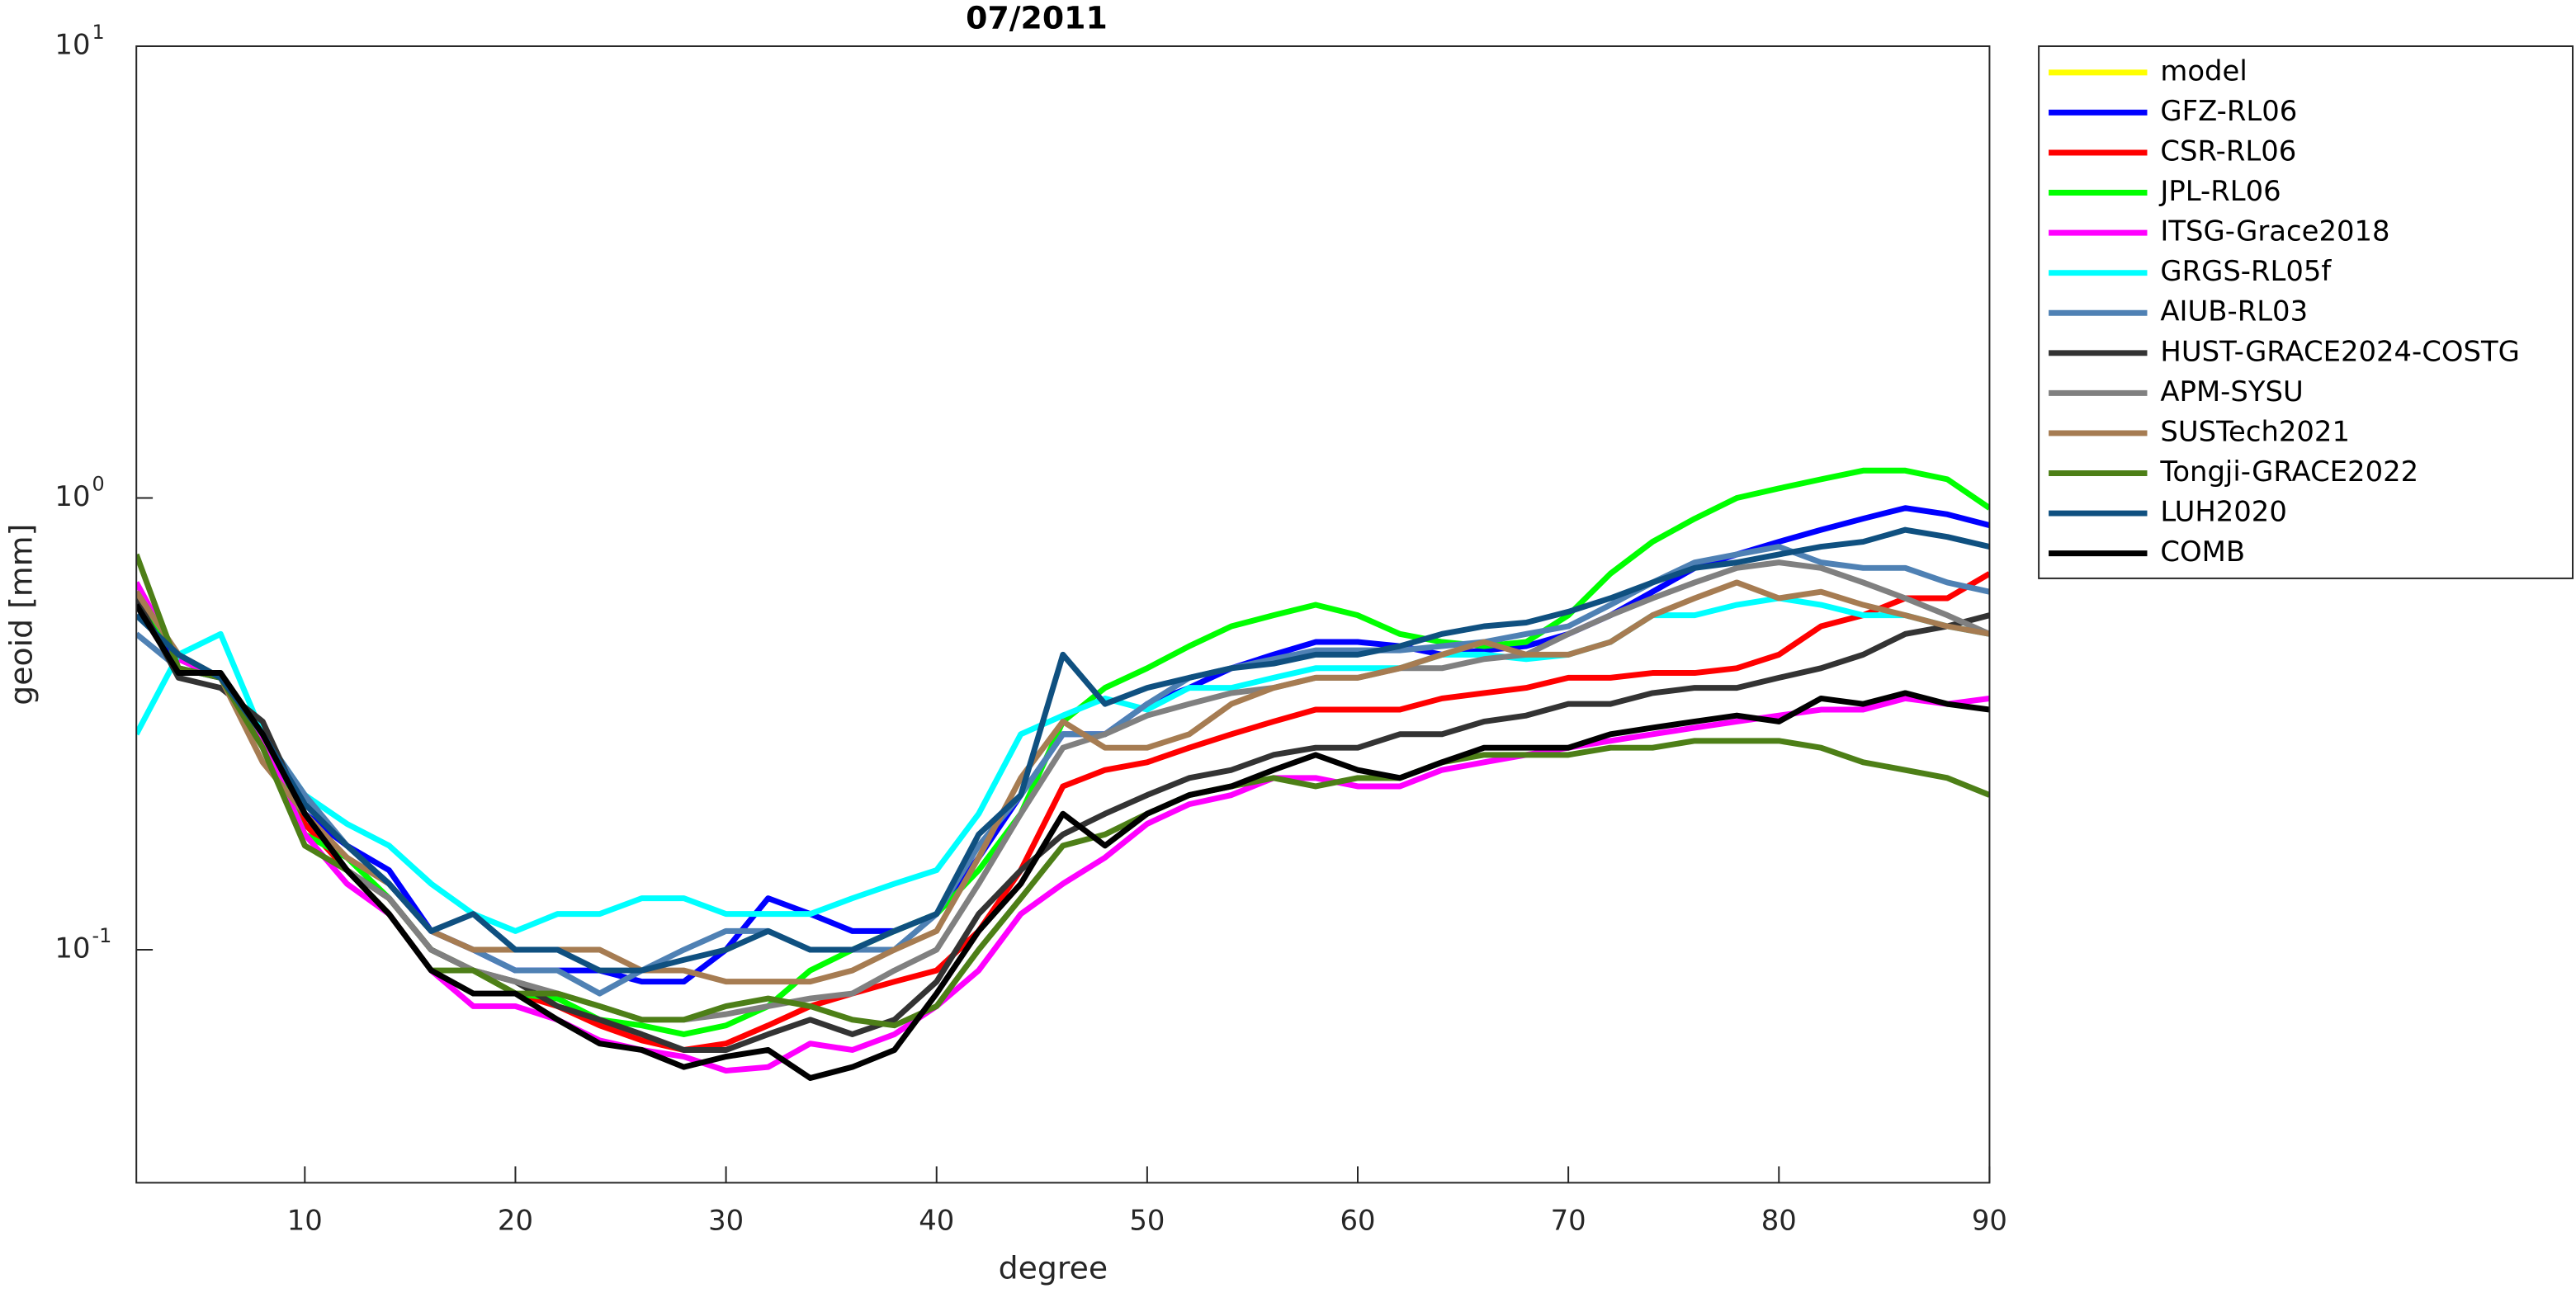 This screenshot has width=2576, height=1293. What do you see at coordinates (101, 935) in the screenshot?
I see `y-tick-exponent: -1` at bounding box center [101, 935].